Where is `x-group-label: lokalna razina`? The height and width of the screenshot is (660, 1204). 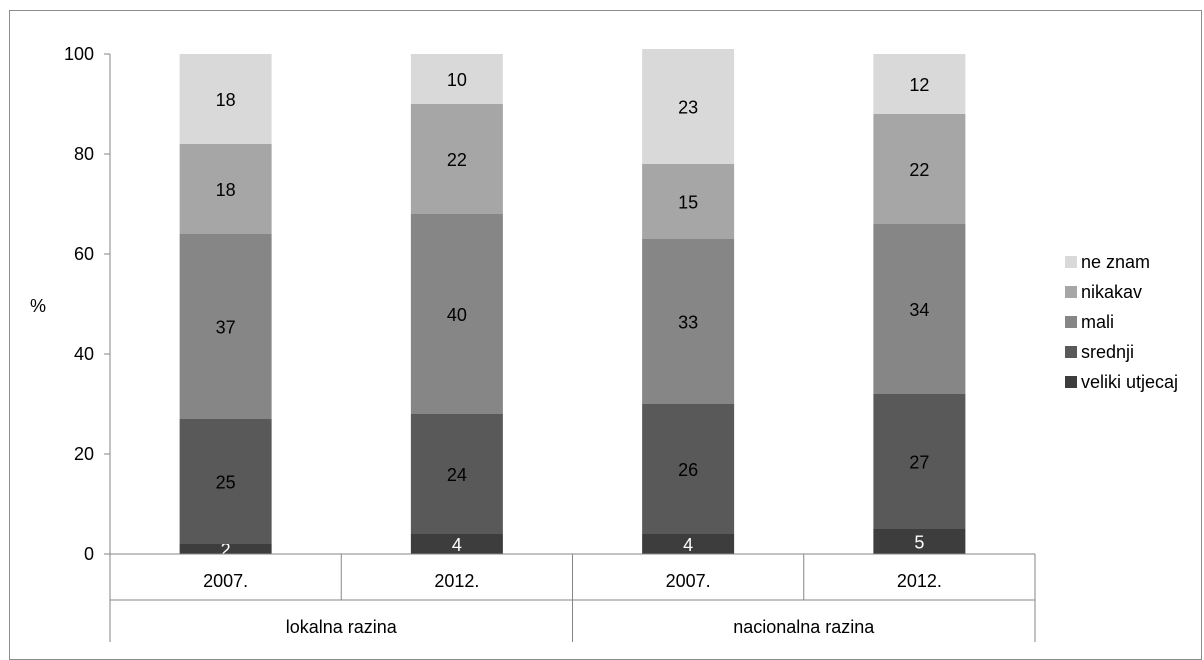
x-group-label: lokalna razina is located at coordinates (342, 627).